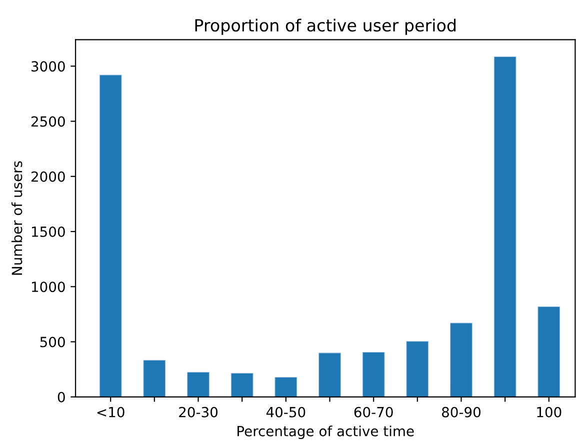  I want to click on x-tick-label: 60-70, so click(373, 412).